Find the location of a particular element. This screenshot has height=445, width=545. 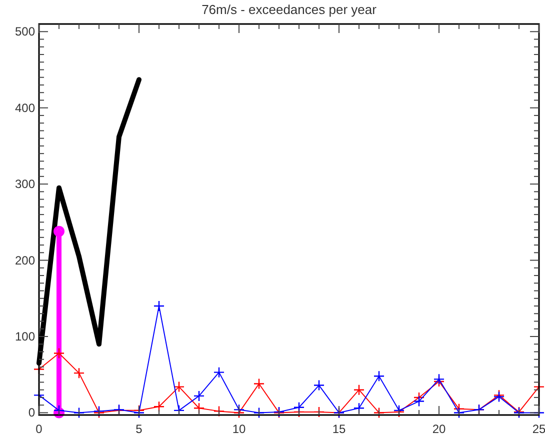

y-tick-label: 500 is located at coordinates (25, 31).